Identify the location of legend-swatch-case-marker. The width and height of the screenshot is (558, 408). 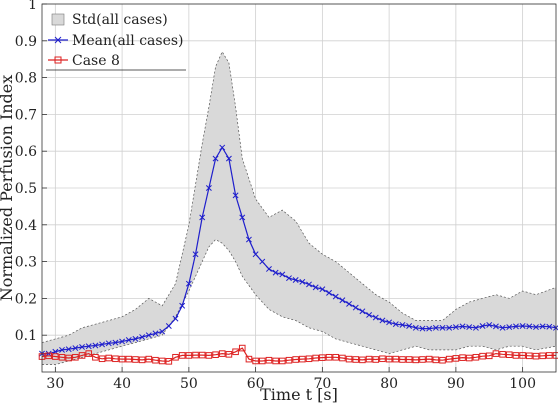
(58, 60).